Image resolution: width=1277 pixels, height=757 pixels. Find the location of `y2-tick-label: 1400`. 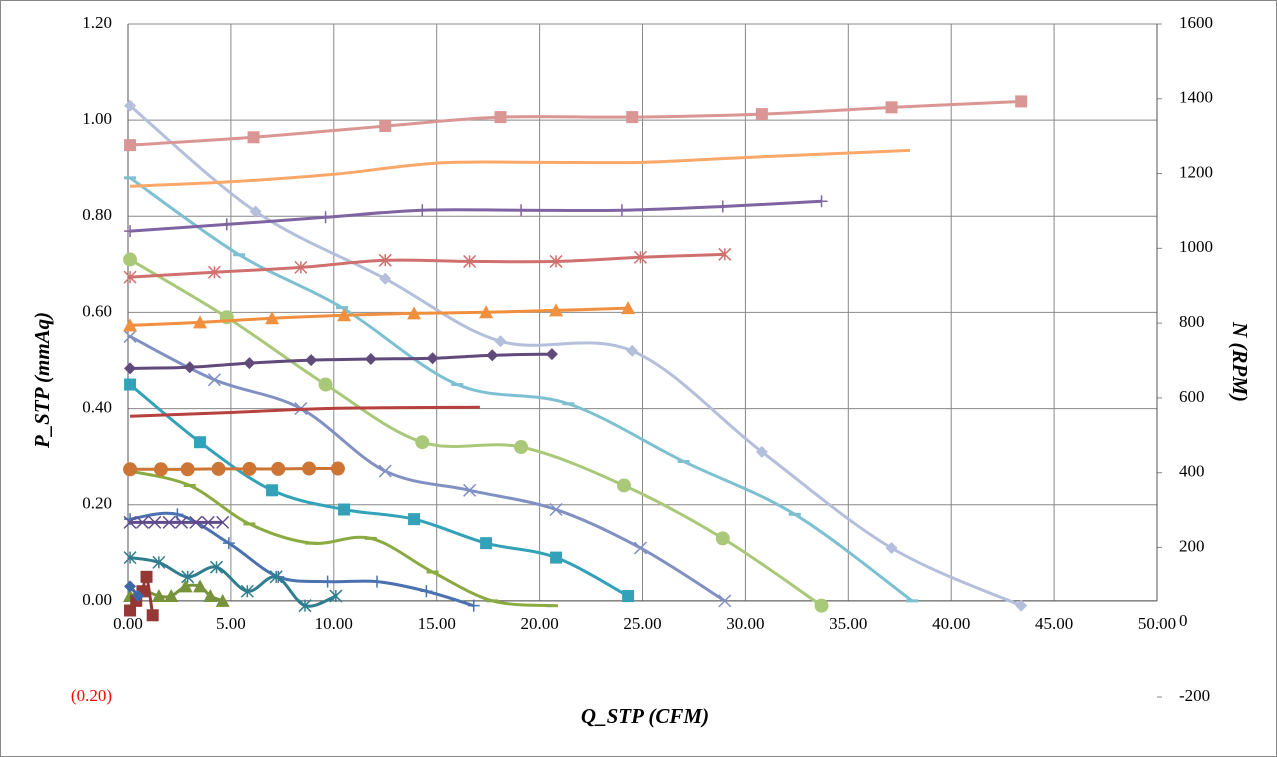

y2-tick-label: 1400 is located at coordinates (1196, 97).